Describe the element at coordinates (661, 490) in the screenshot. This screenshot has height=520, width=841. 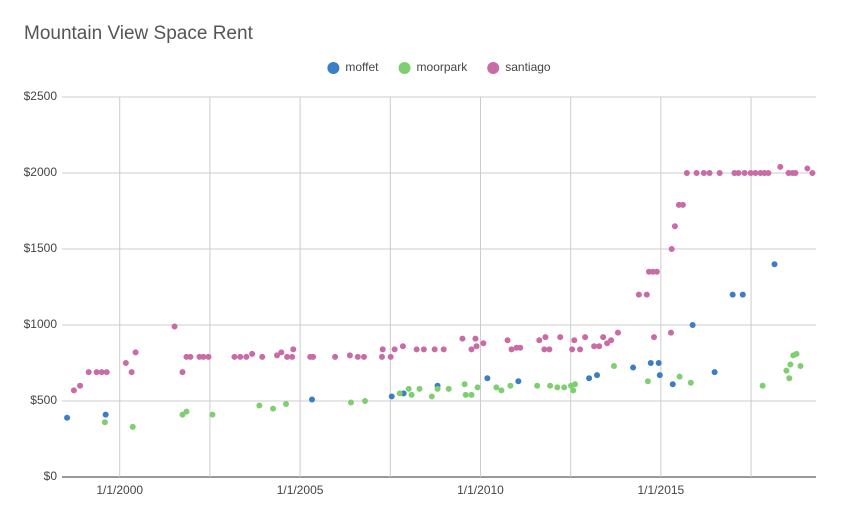
I see `x-tick-label: 1/1/2015` at that location.